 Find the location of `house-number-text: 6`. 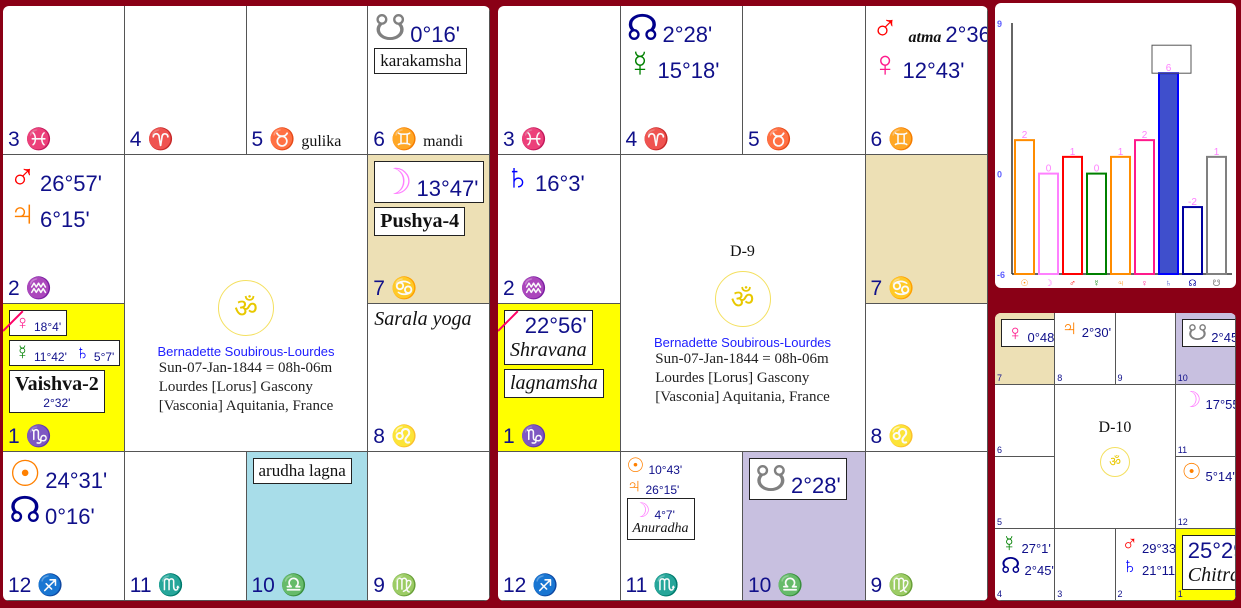

house-number-text: 6 is located at coordinates (379, 139).